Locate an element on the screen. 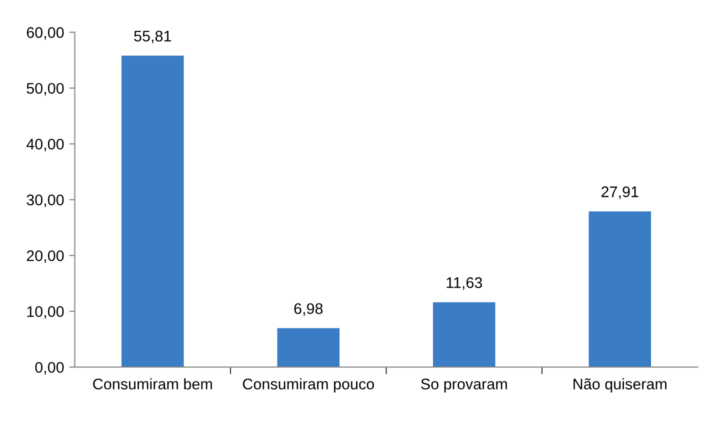 This screenshot has width=712, height=436. x-tick-label: Consumiram bem is located at coordinates (152, 384).